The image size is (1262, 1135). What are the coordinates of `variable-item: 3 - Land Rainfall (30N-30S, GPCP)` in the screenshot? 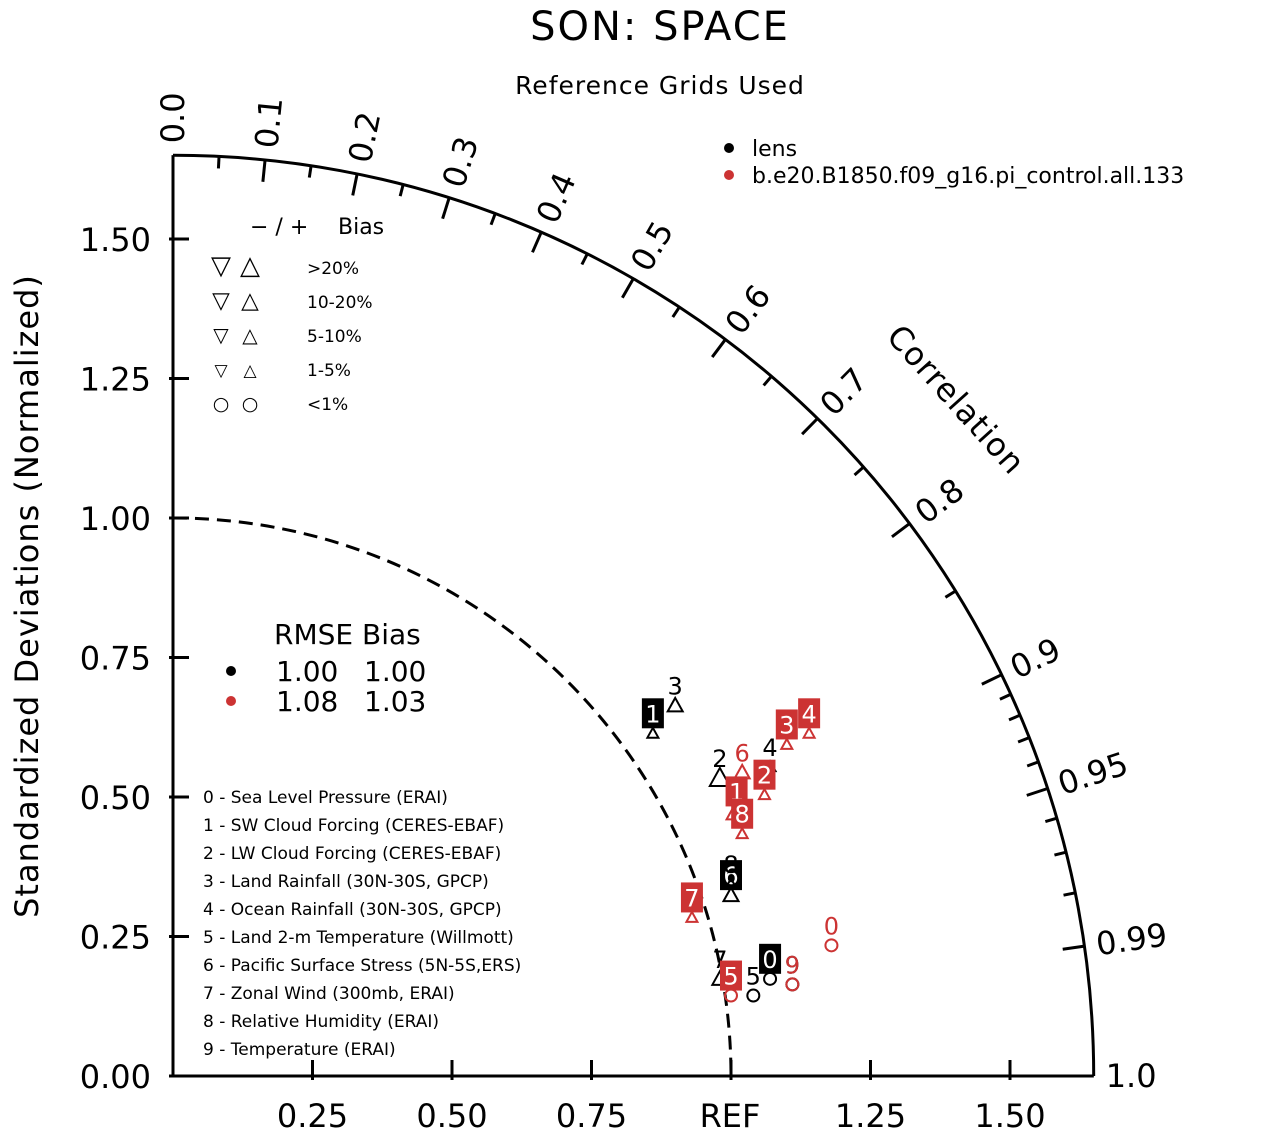 It's located at (346, 882).